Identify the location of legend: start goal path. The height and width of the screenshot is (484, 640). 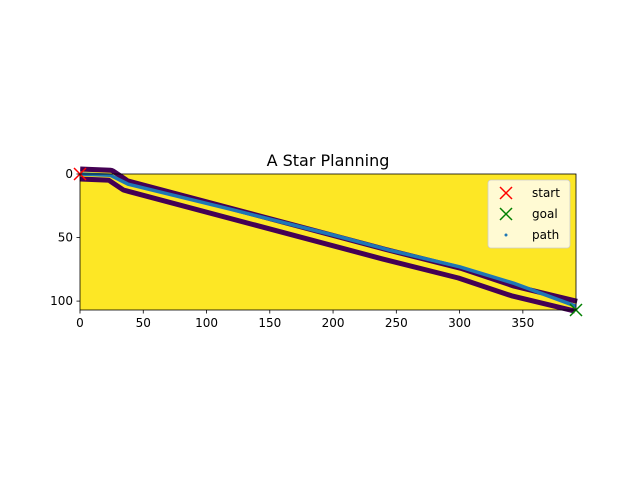
(529, 214).